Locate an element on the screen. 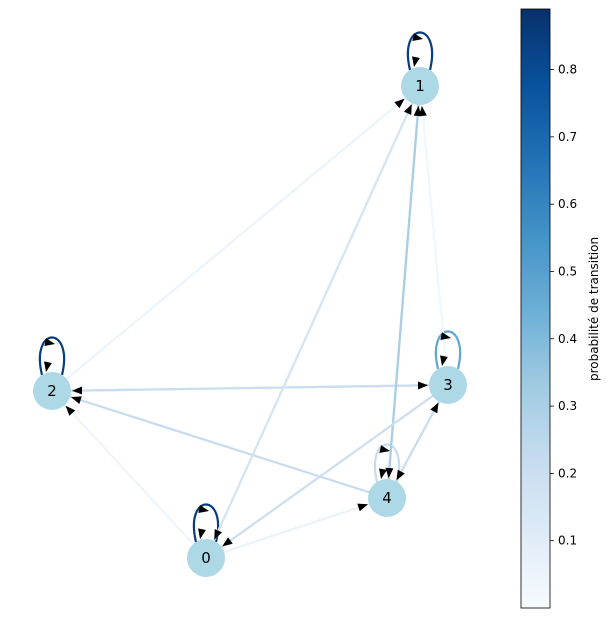 This screenshot has height=619, width=611. colorbar-tick-label: 0.3 is located at coordinates (567, 406).